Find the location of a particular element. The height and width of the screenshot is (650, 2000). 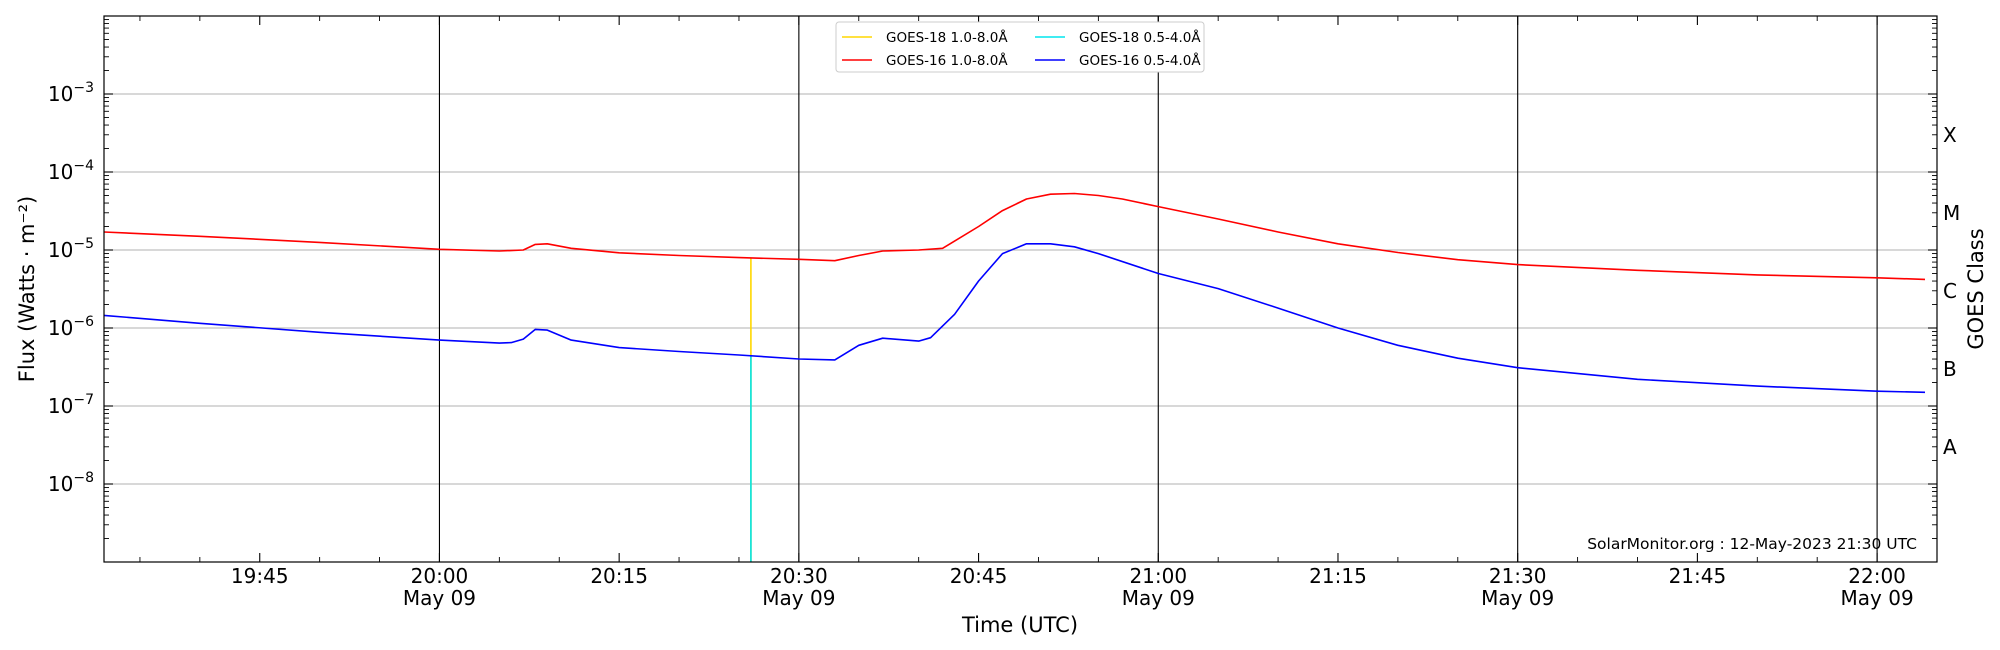

footer-credit: SolarMonitor.org : 12-May-2023 21:30 UTC is located at coordinates (1752, 544).